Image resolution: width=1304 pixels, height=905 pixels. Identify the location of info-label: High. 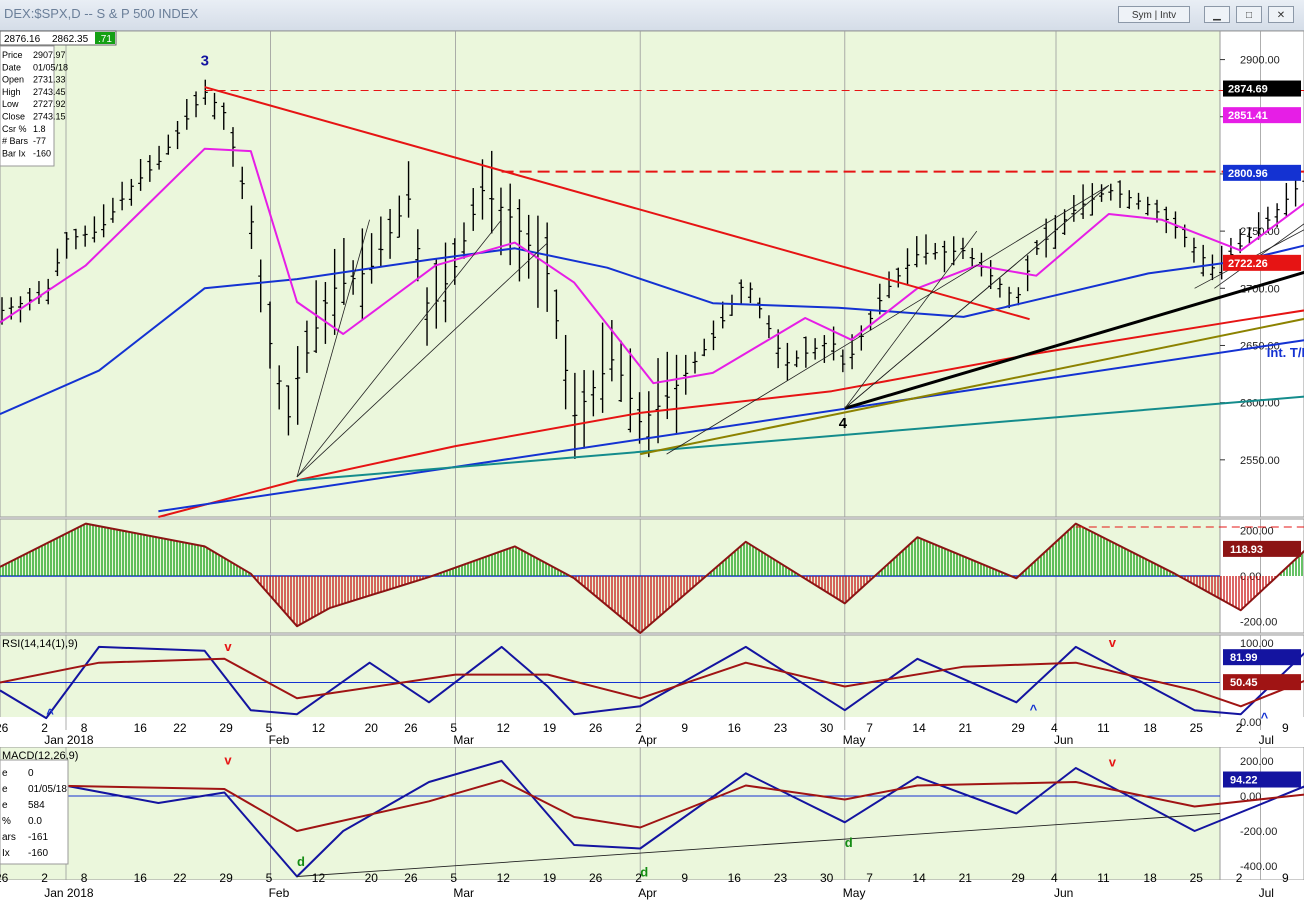
(11, 92).